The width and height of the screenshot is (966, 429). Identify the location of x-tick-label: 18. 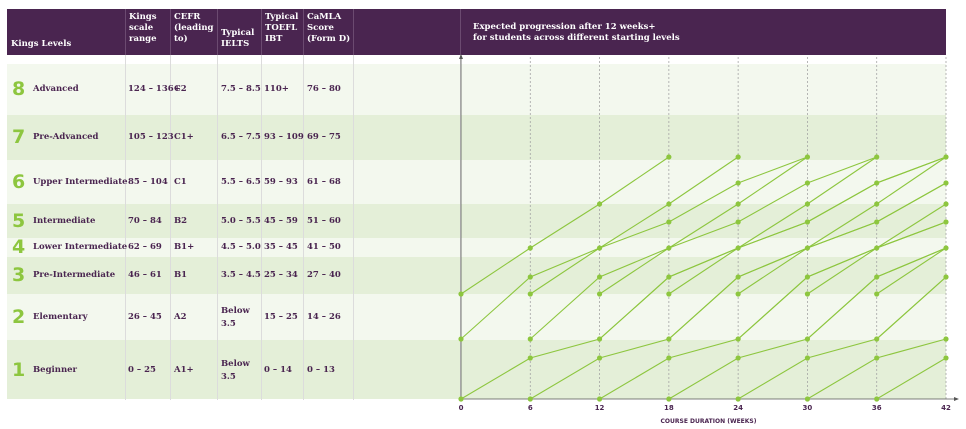
(669, 408).